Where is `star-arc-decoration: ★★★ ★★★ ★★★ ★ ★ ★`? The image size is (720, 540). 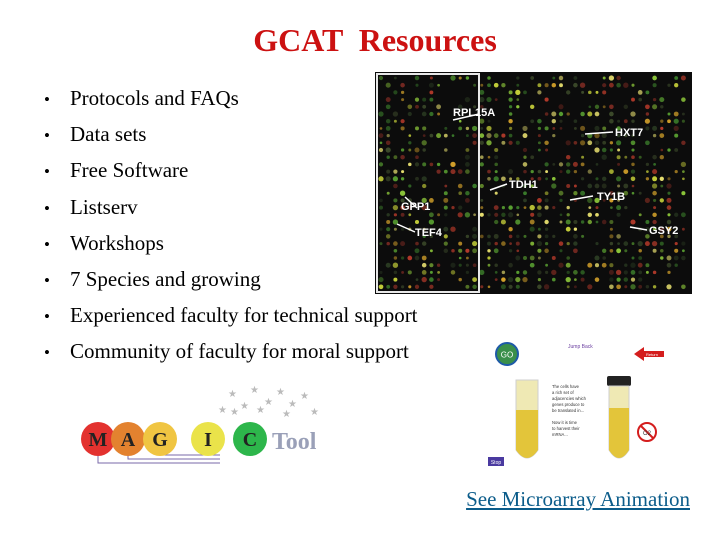
star-arc-decoration: ★★★ ★★★ ★★★ ★ ★ ★ is located at coordinates (268, 402).